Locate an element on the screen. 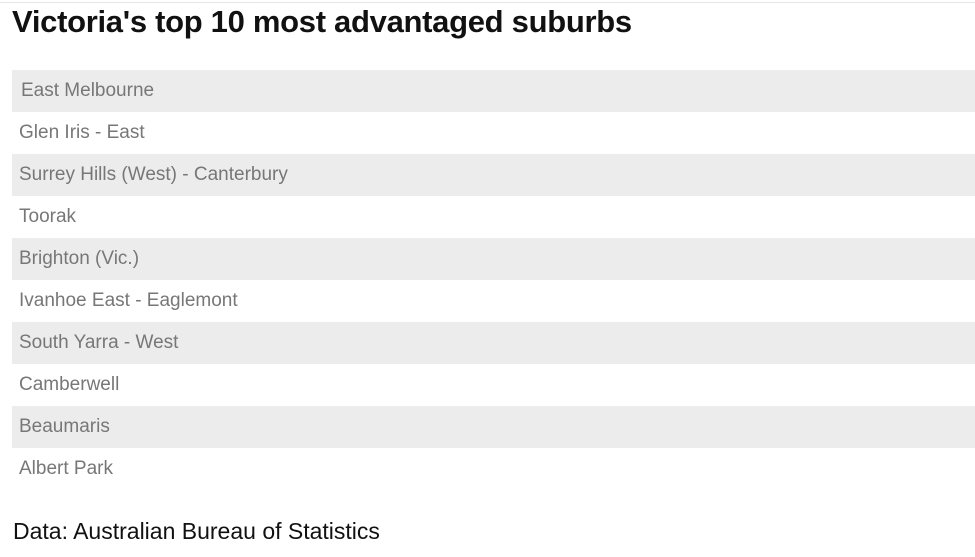 This screenshot has width=975, height=557. list-item: Albert Park is located at coordinates (493, 469).